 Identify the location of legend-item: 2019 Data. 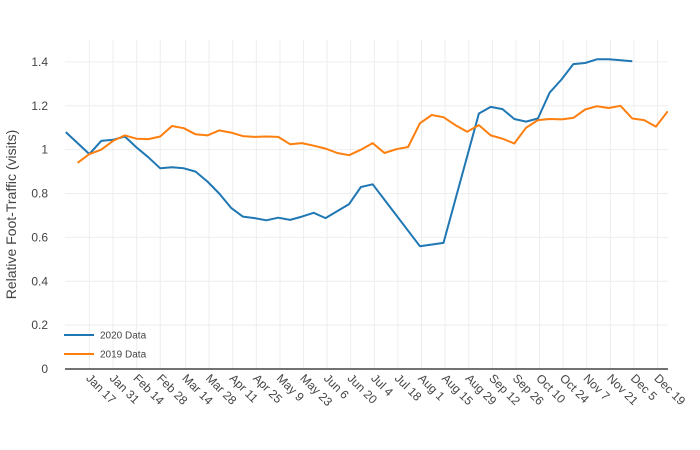
(105, 355).